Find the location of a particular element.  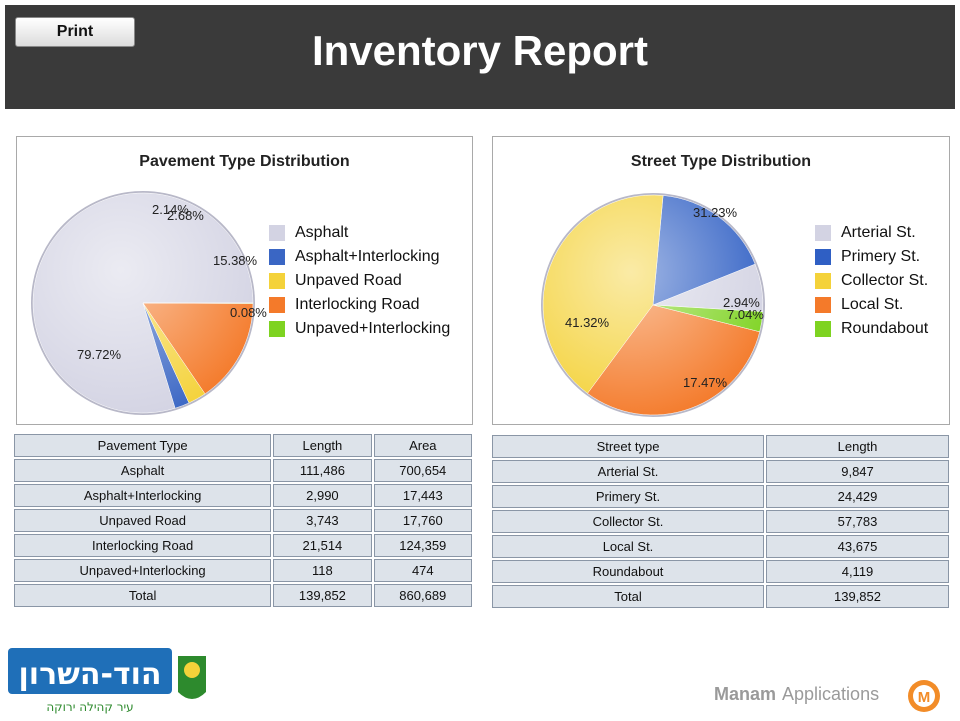

pie-data-label: 0.08% is located at coordinates (248, 312).